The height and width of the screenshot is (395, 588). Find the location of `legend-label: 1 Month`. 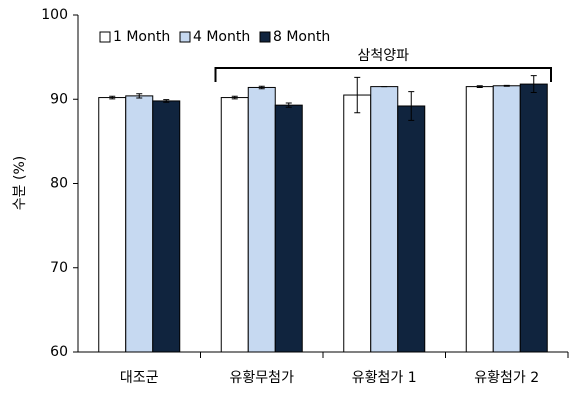

legend-label: 1 Month is located at coordinates (141, 37).